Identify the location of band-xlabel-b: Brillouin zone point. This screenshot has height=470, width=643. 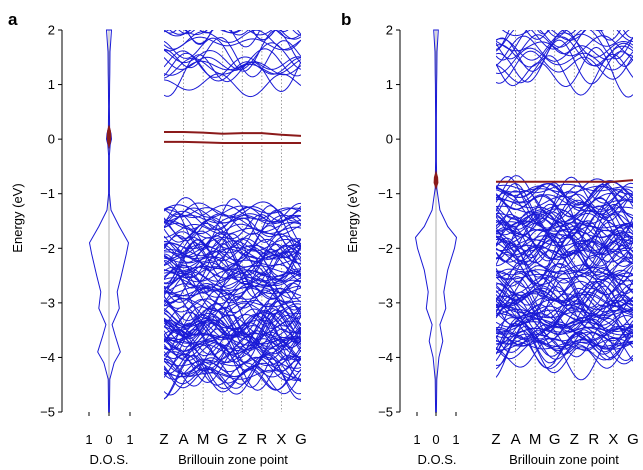
(564, 459).